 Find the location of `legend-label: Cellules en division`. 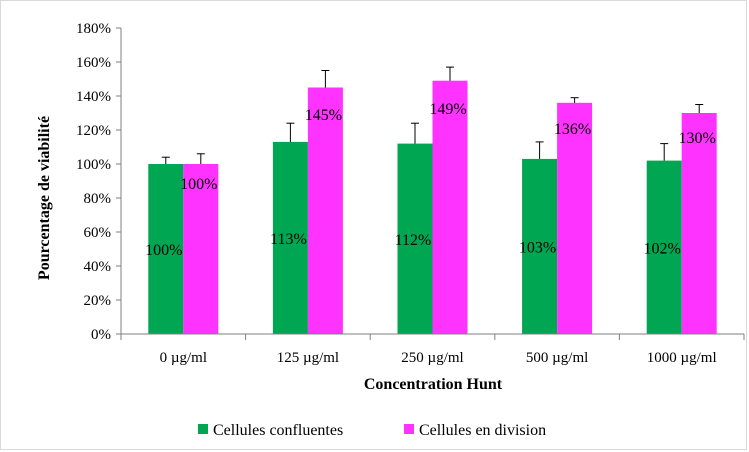

legend-label: Cellules en division is located at coordinates (482, 430).